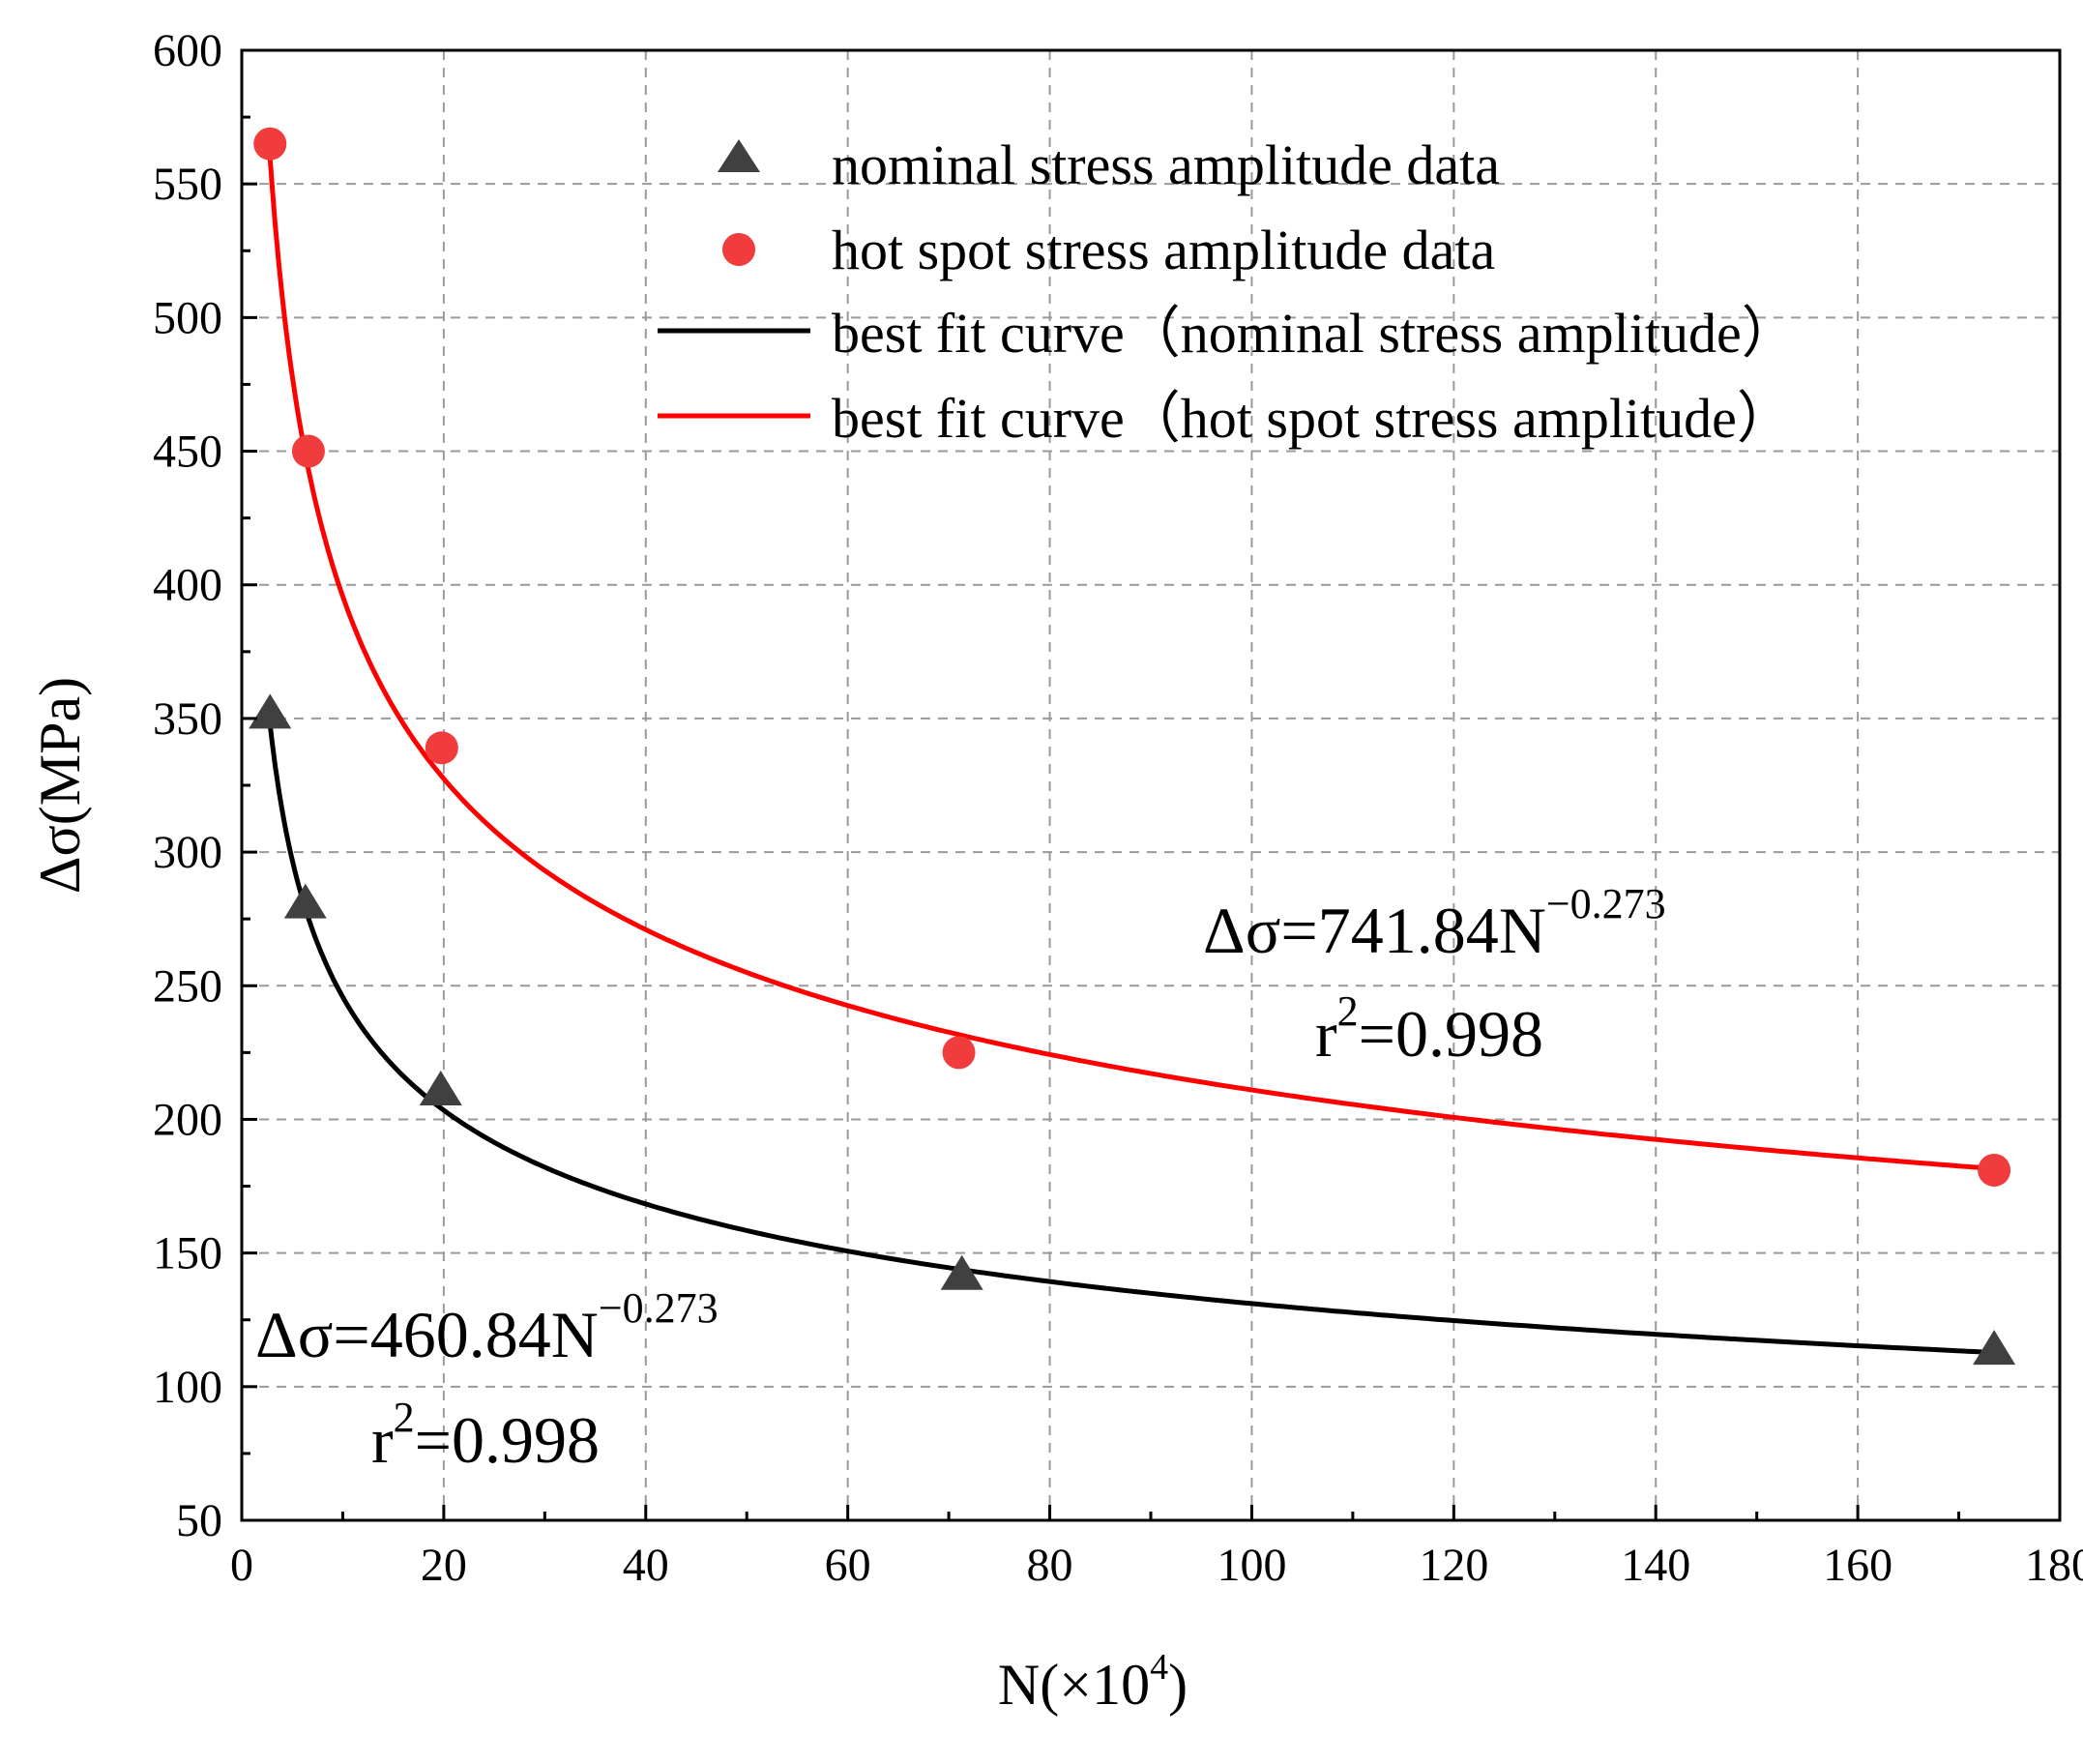 This screenshot has width=2083, height=1764. Describe the element at coordinates (1050, 1565) in the screenshot. I see `x-tick-label: 80` at that location.